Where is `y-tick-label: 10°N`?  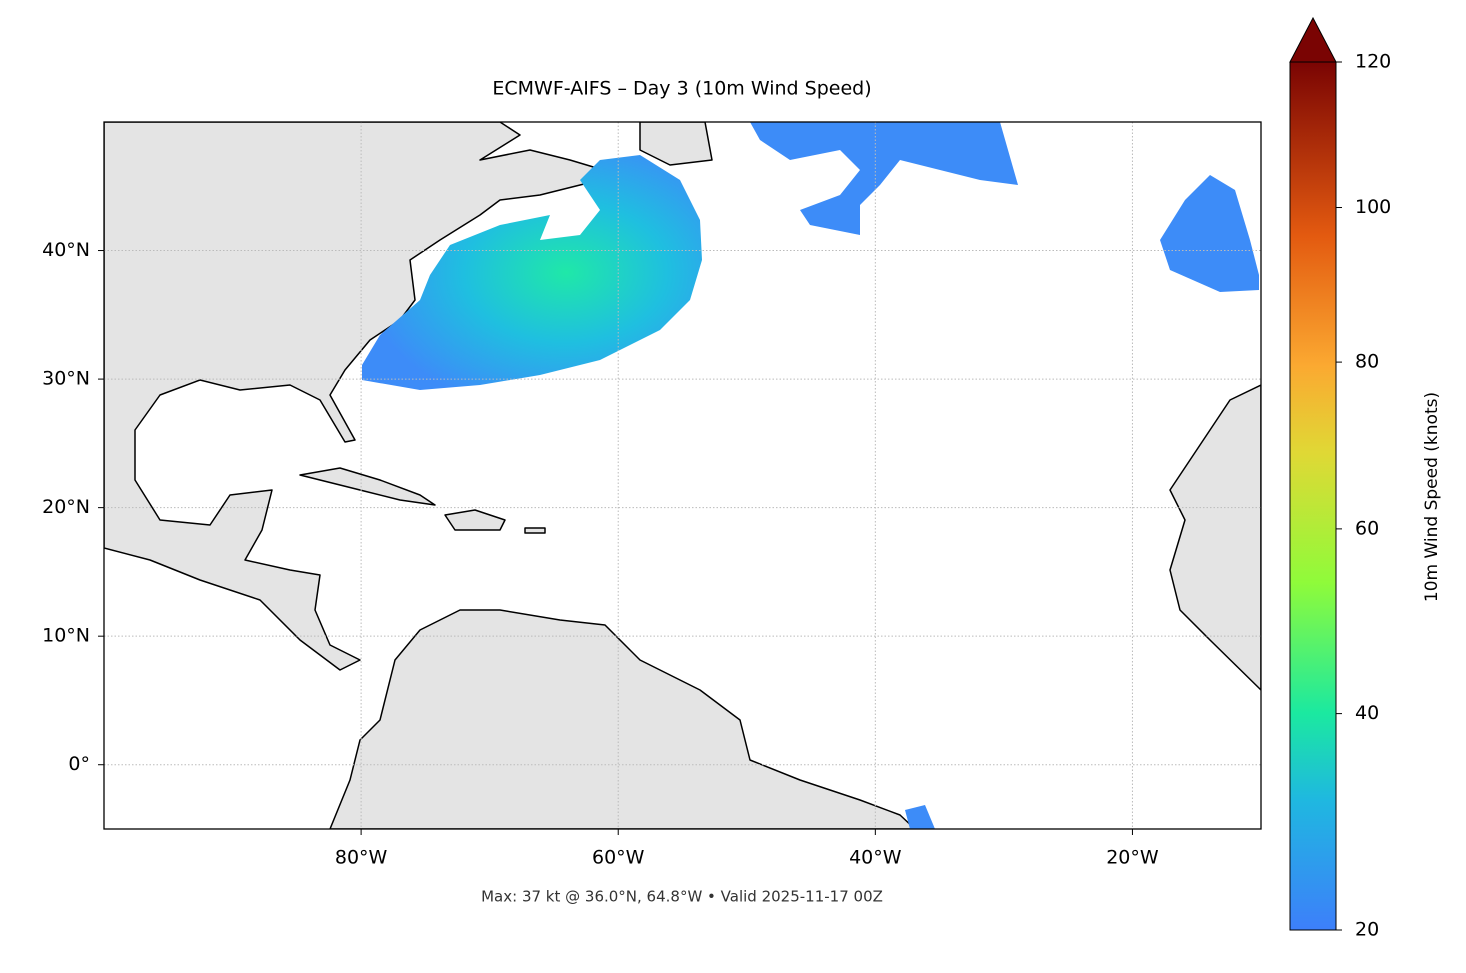 y-tick-label: 10°N is located at coordinates (66, 636).